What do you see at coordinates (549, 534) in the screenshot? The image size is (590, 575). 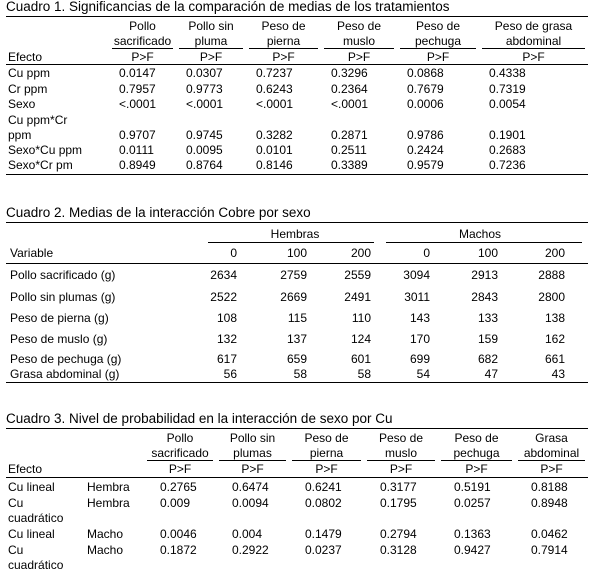 I see `table3-cell: 0.0462` at bounding box center [549, 534].